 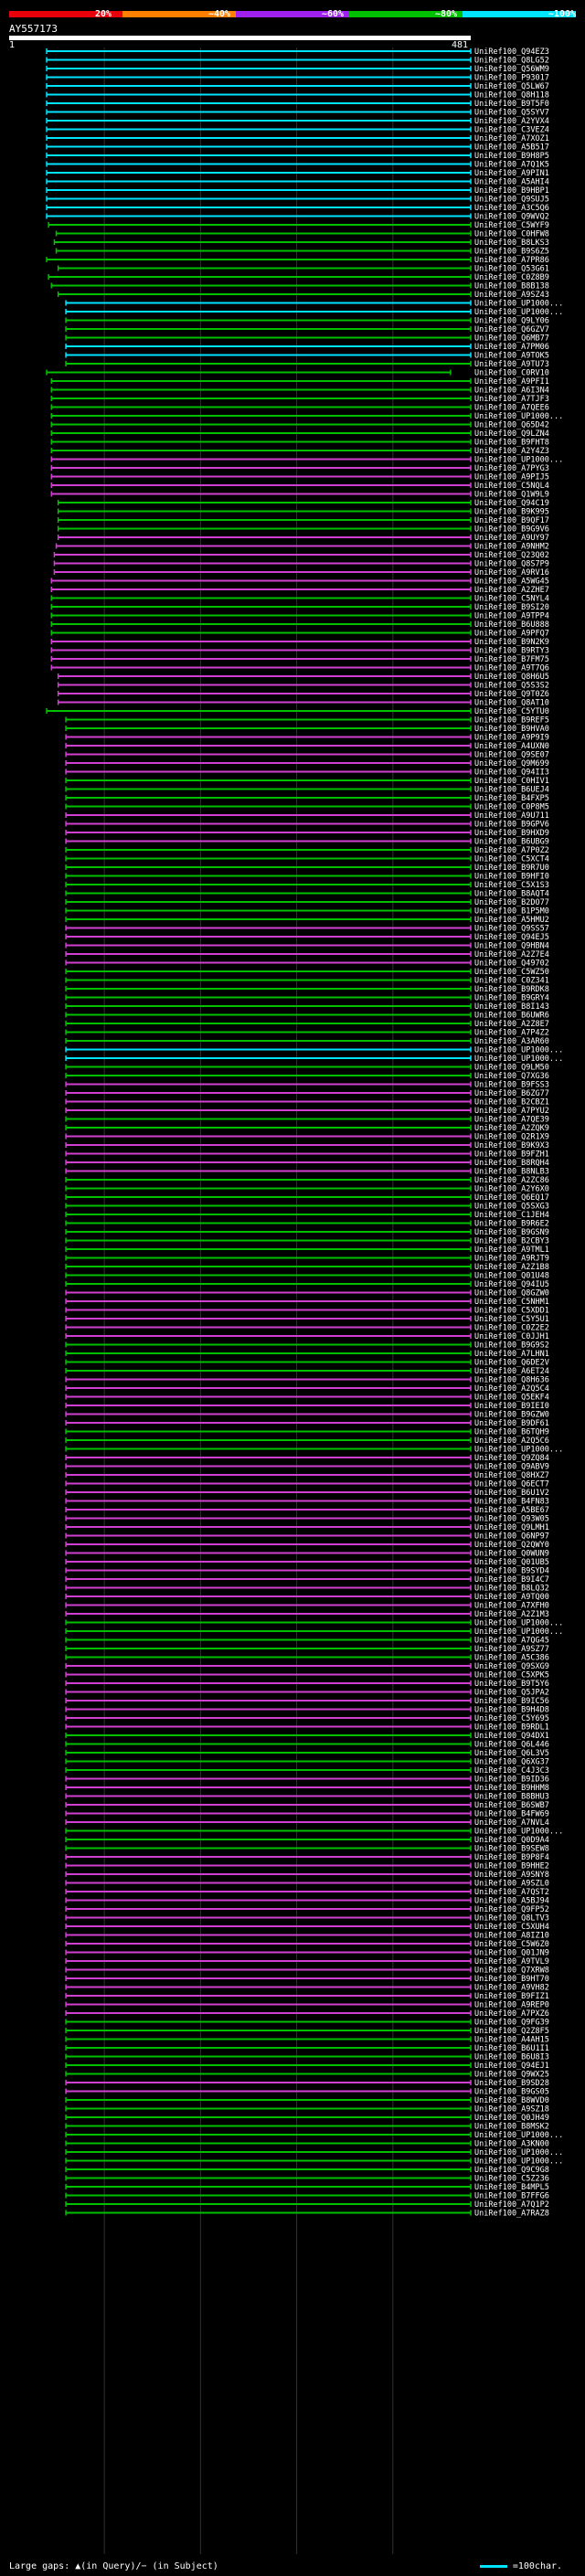 I want to click on hit-label: UniRef100_B6ZG77, so click(x=512, y=1093).